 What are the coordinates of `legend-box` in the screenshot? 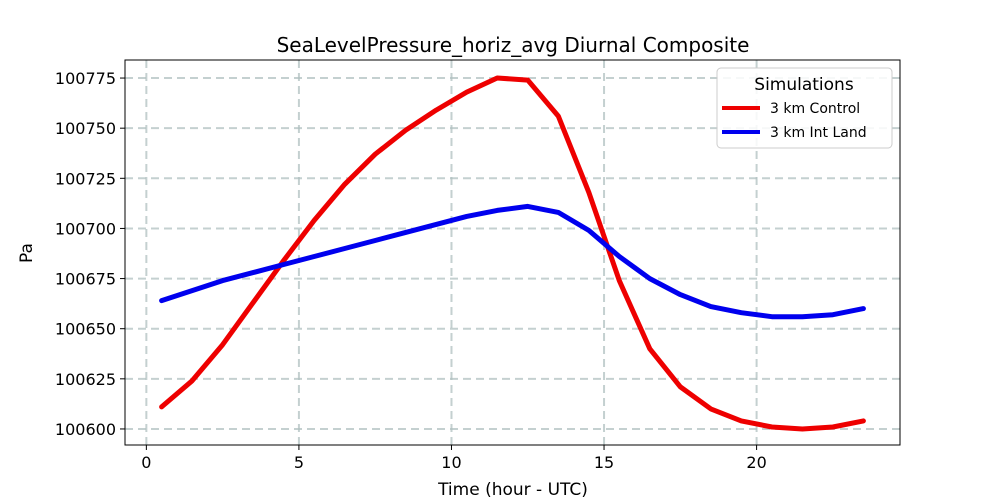 It's located at (804, 108).